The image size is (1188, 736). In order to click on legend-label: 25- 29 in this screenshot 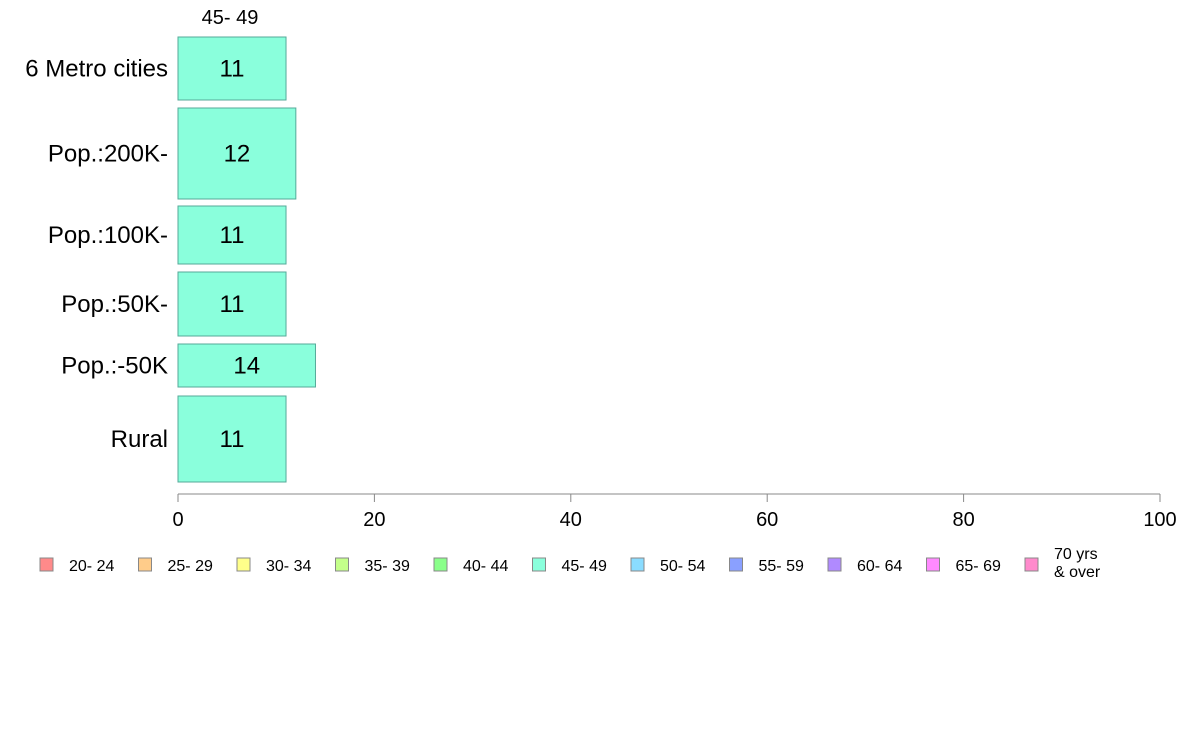, I will do `click(190, 566)`.